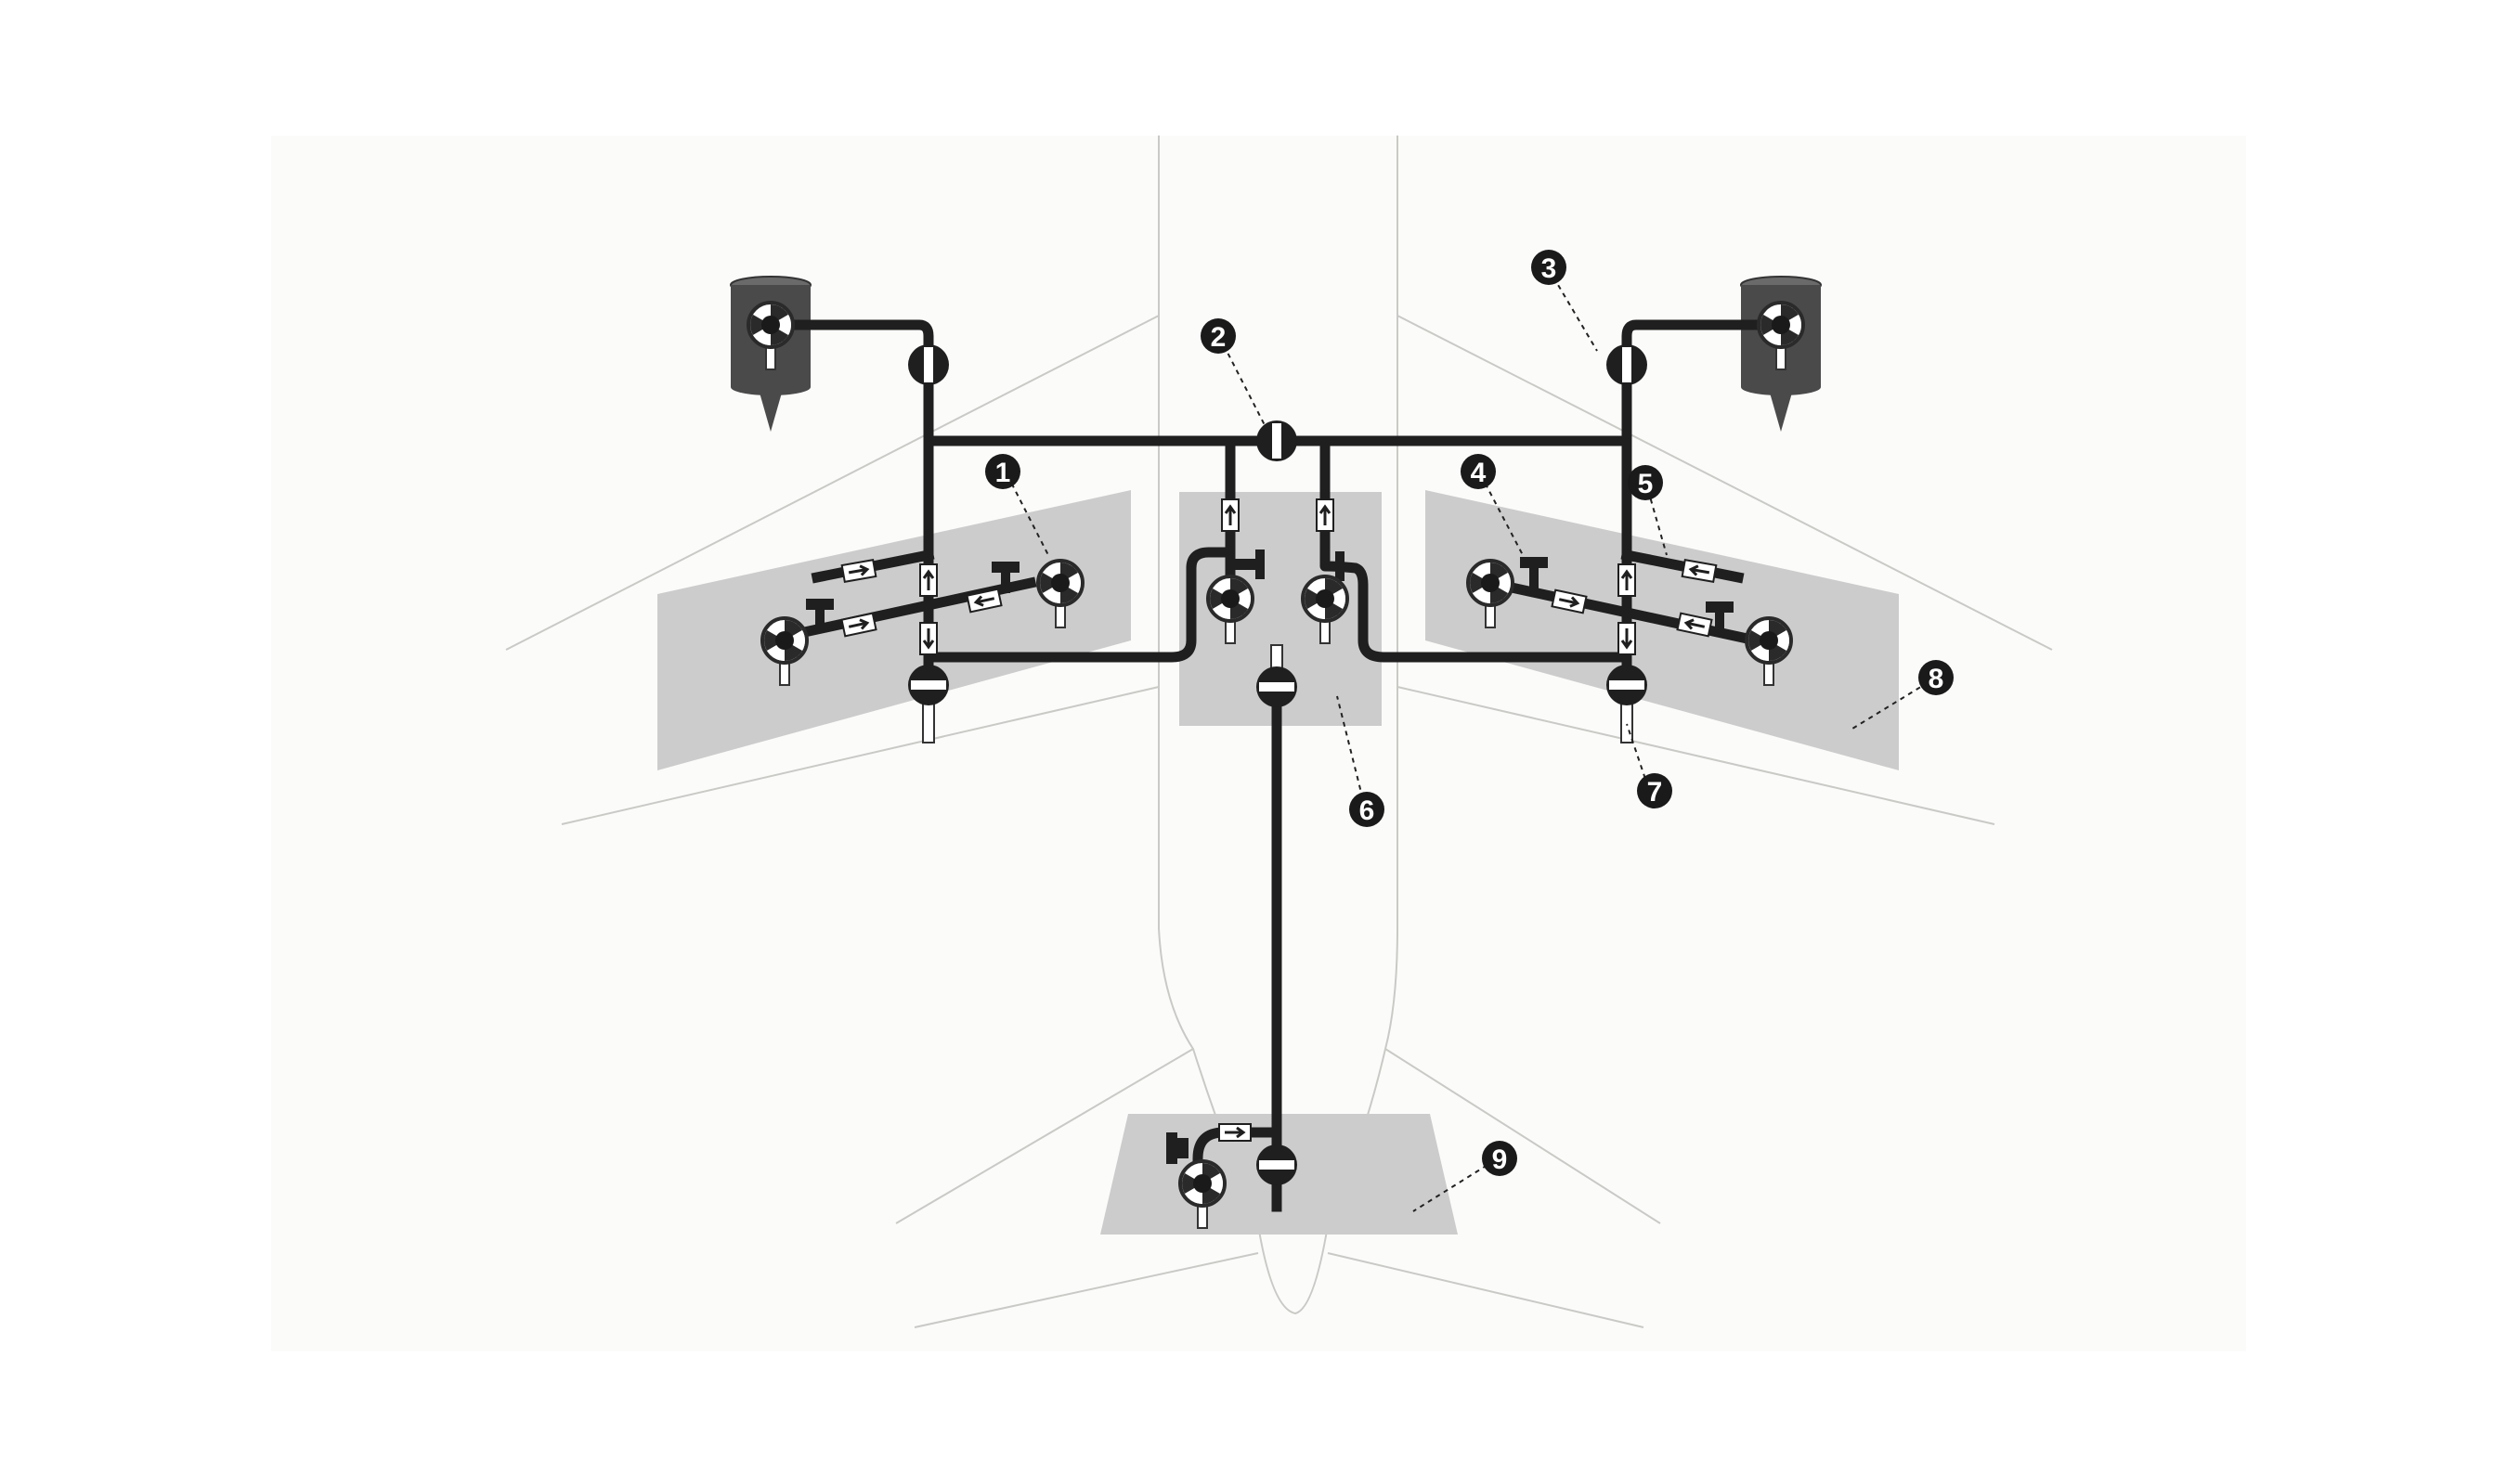 This screenshot has height=1461, width=2520. Describe the element at coordinates (894, 630) in the screenshot. I see `left-wing-tank` at that location.